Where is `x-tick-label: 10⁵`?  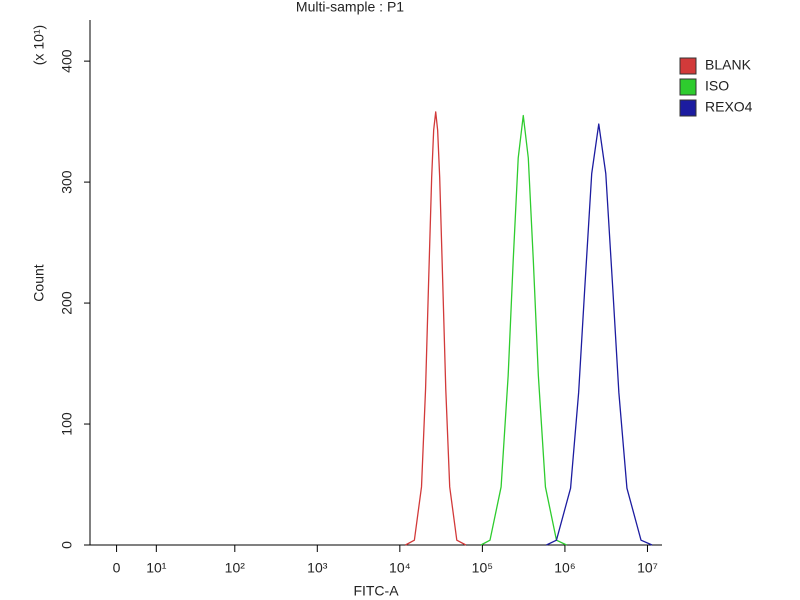
x-tick-label: 10⁵ is located at coordinates (482, 568).